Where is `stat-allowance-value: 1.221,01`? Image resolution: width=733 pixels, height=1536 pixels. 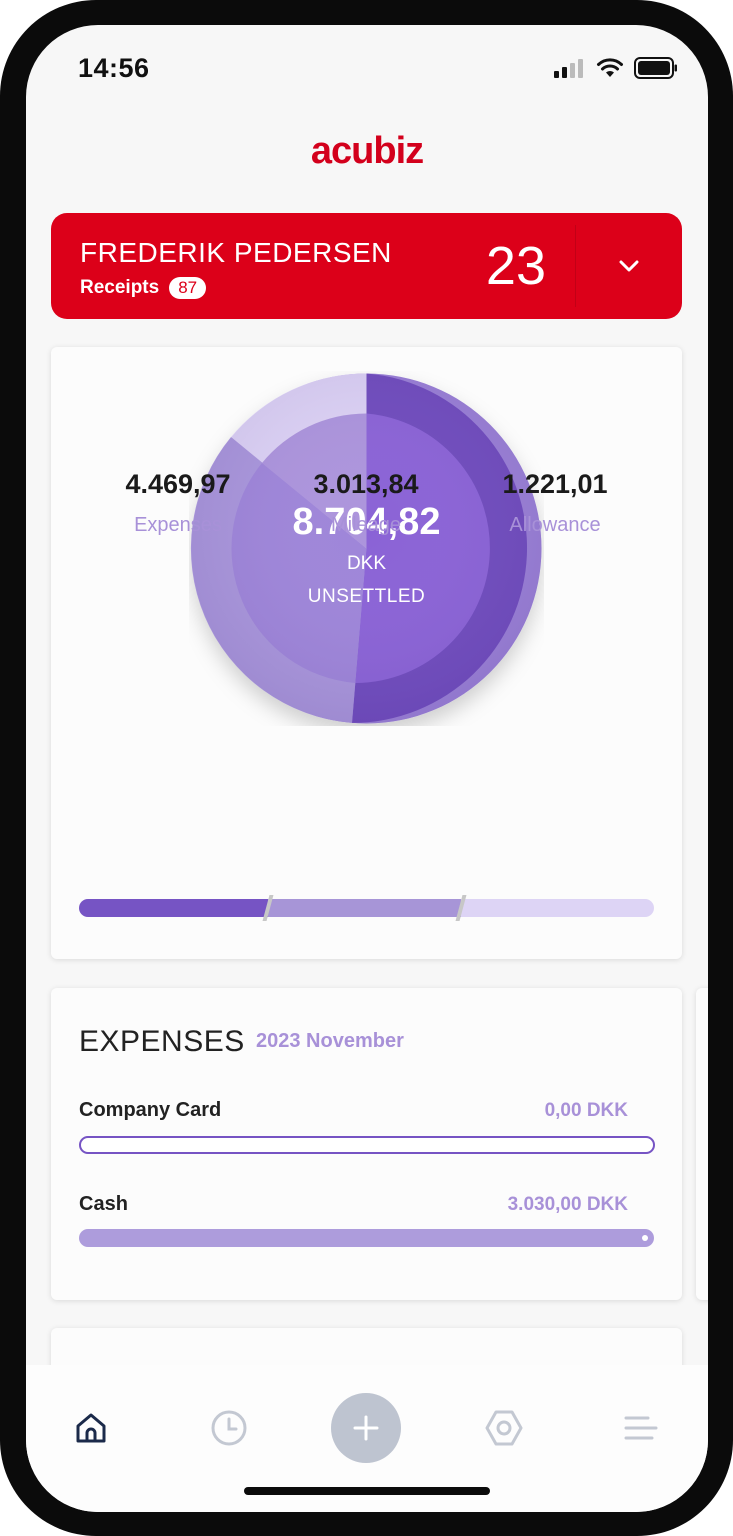
stat-allowance-value: 1.221,01 is located at coordinates (555, 484).